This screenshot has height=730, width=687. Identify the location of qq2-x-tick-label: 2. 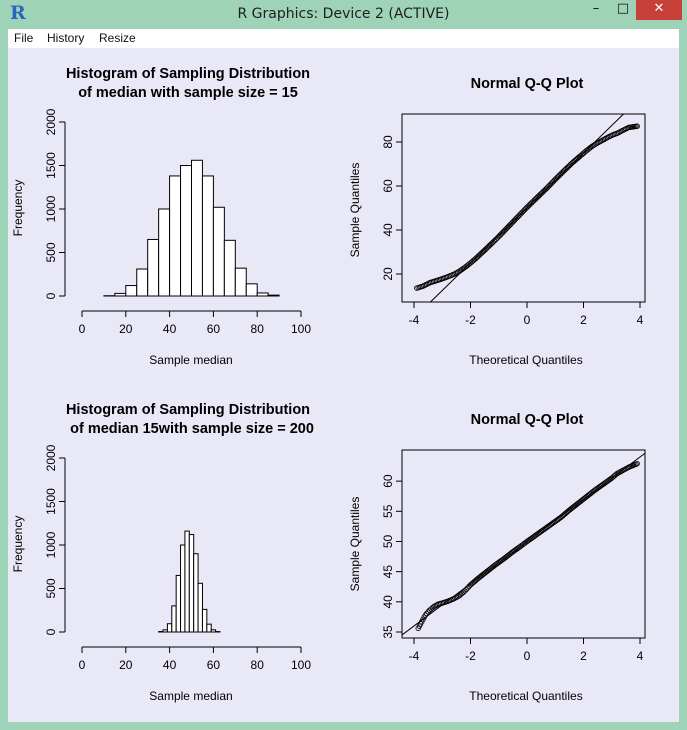
(583, 656).